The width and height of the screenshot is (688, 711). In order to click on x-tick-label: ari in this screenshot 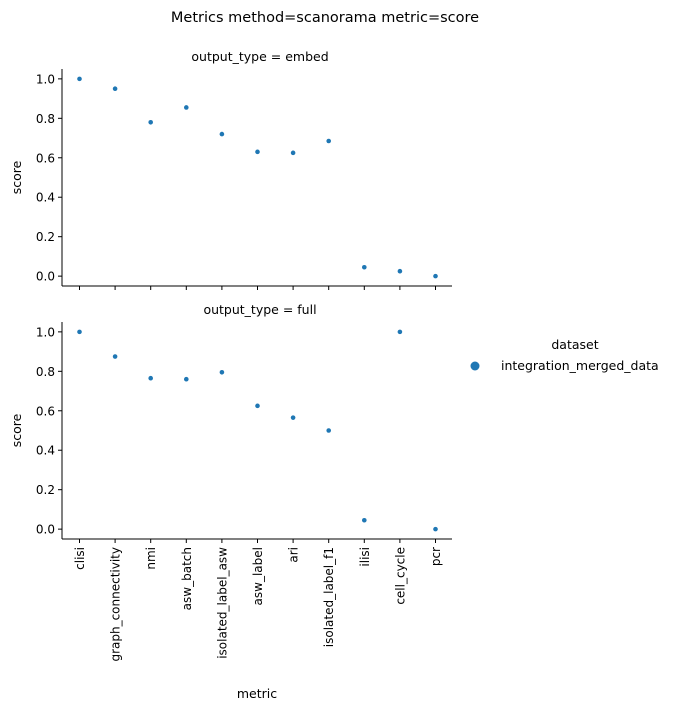, I will do `click(294, 555)`.